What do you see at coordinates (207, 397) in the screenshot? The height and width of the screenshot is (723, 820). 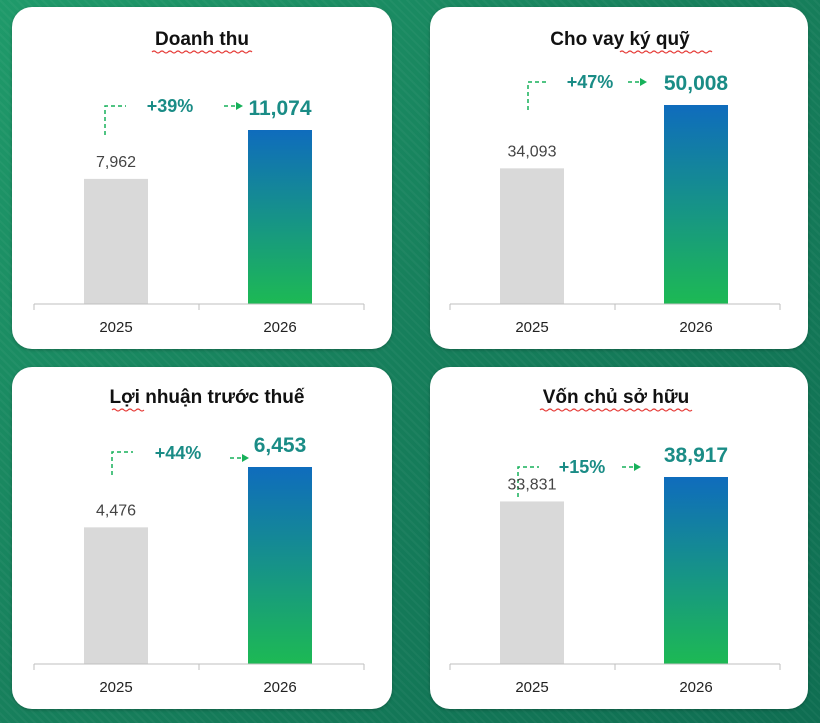 I see `chart-title: Lợi nhuận trước thuế` at bounding box center [207, 397].